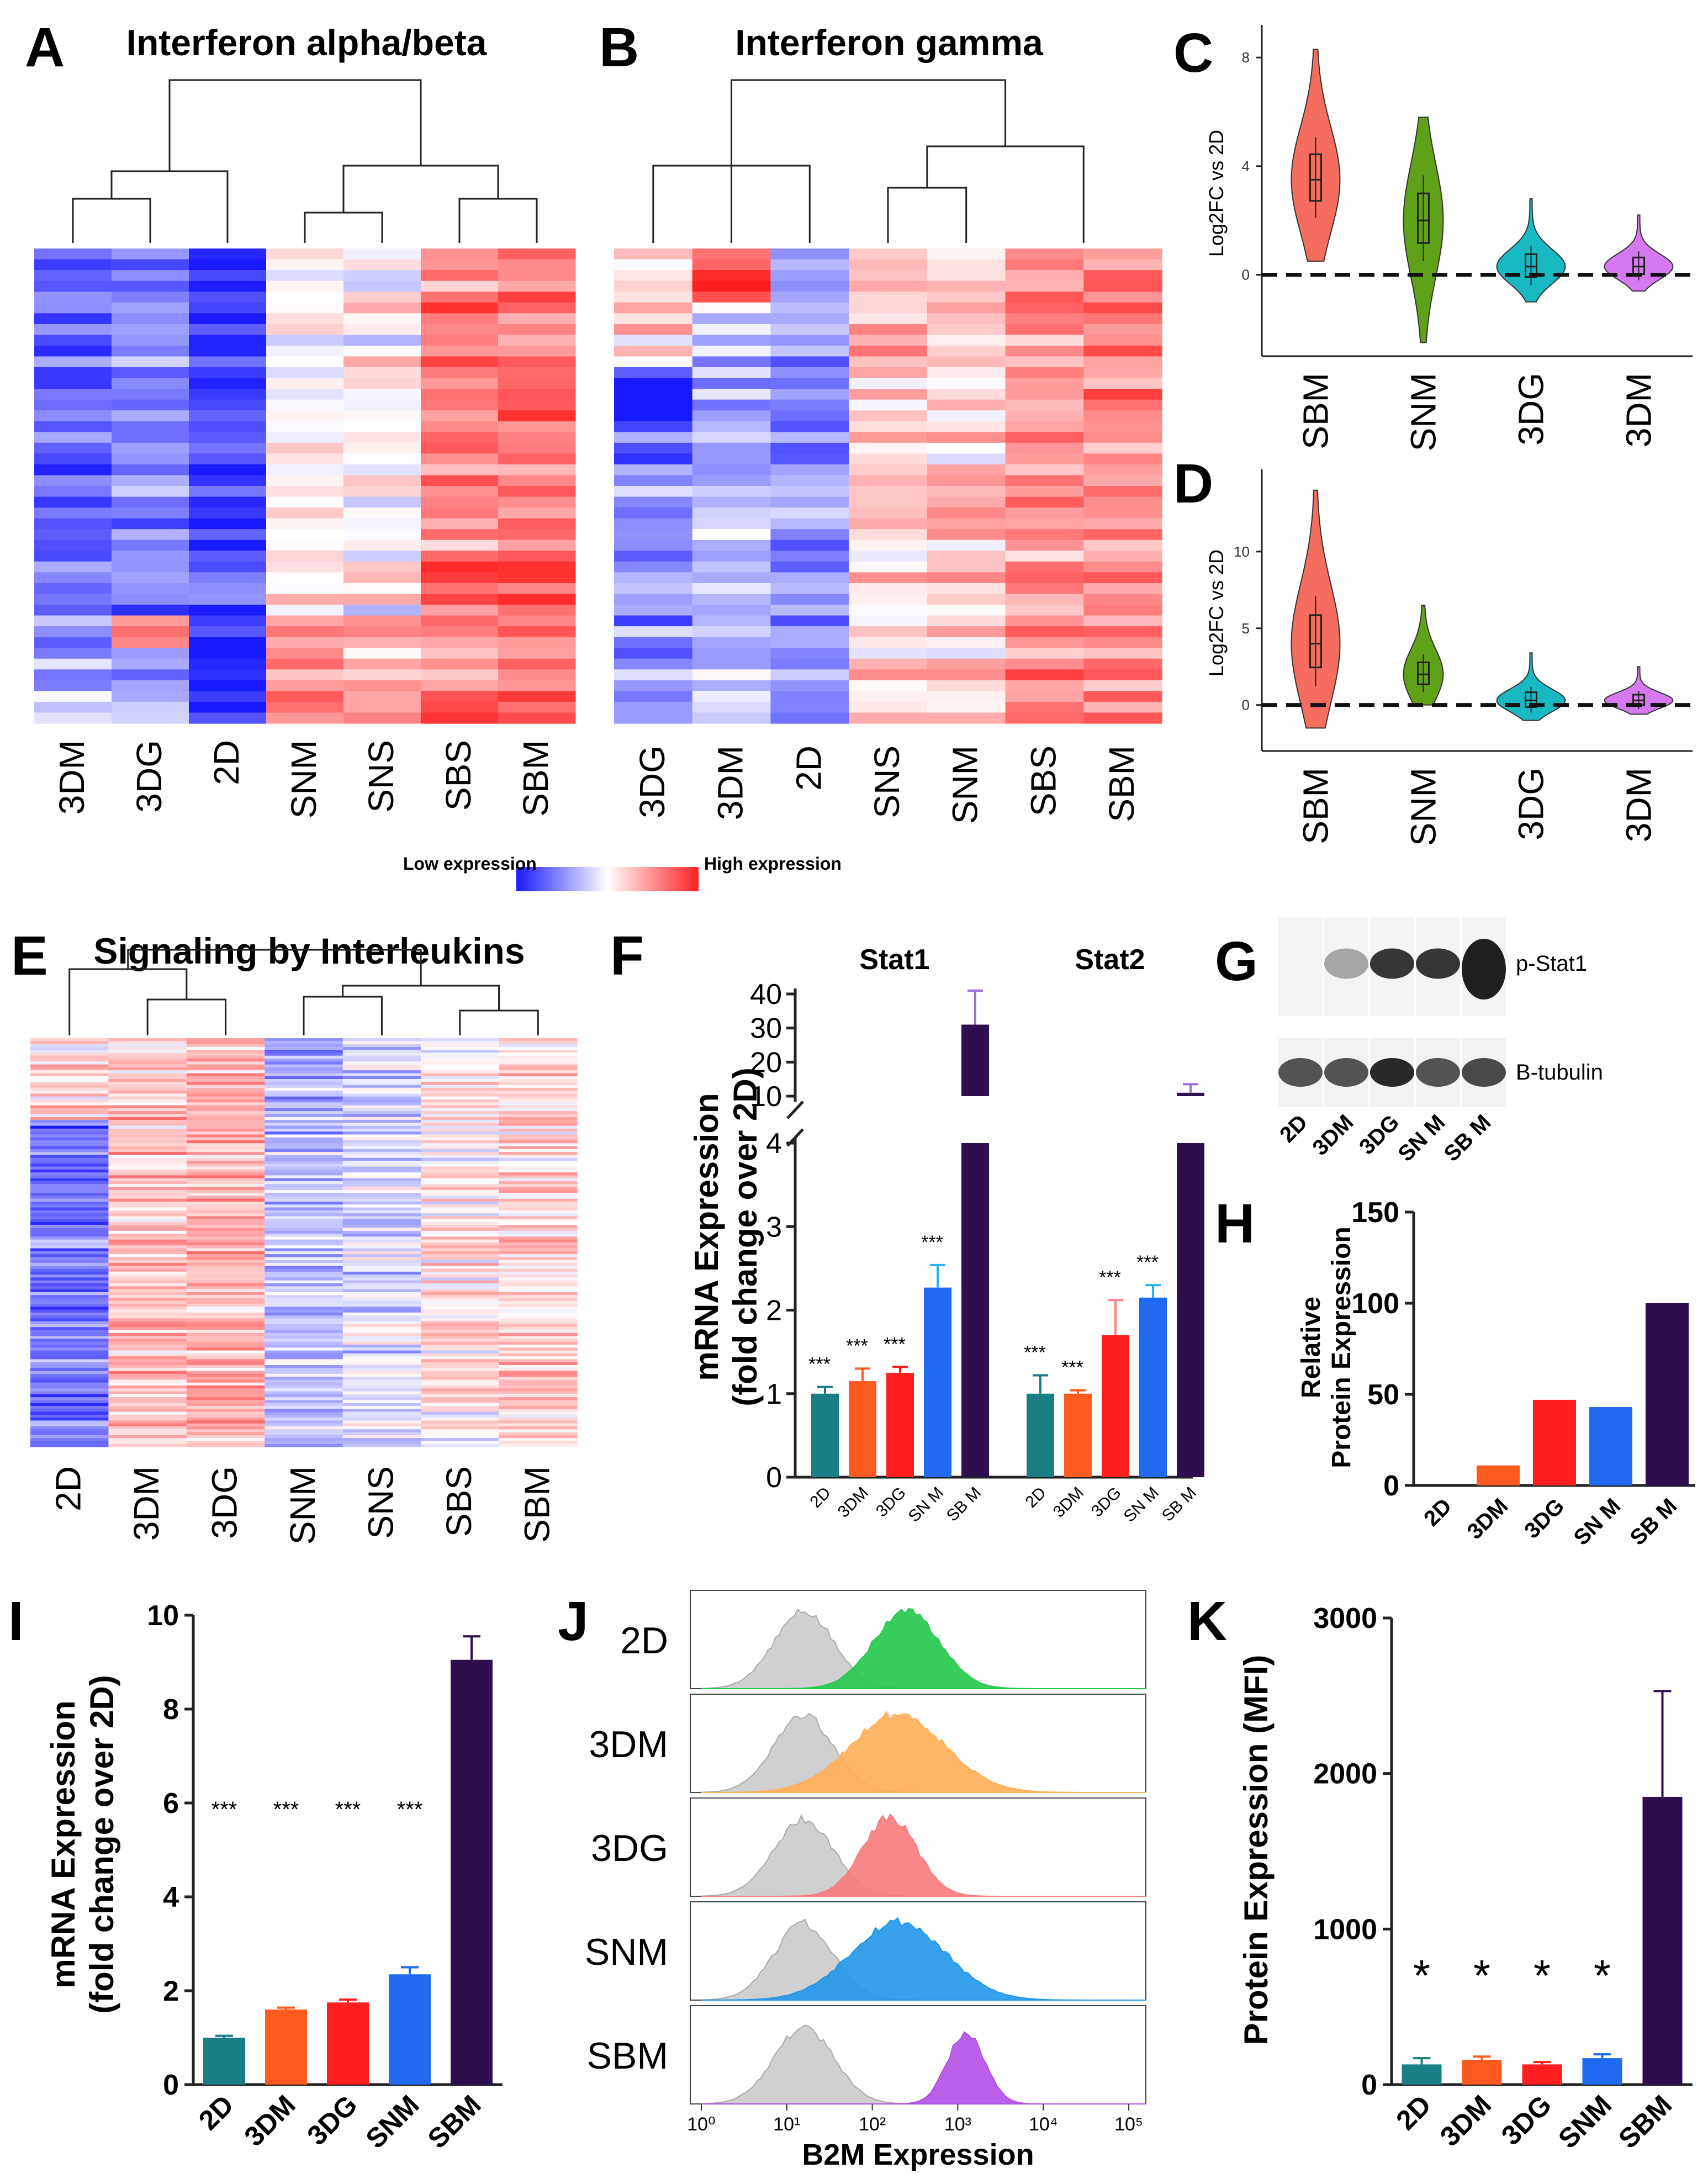 The height and width of the screenshot is (2184, 1708). Describe the element at coordinates (627, 956) in the screenshot. I see `panel-letter-f: F` at that location.